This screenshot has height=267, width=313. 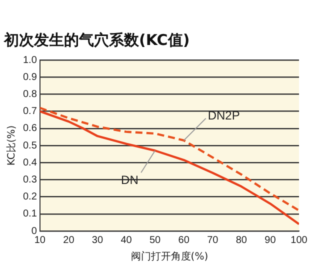 I want to click on y-axis-title: KC比(%), so click(x=12, y=145).